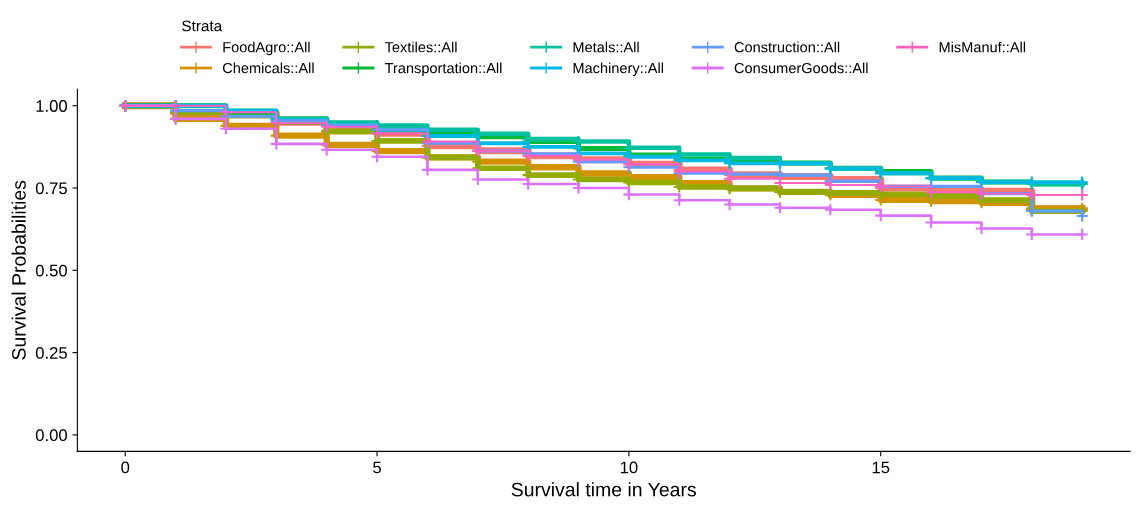  What do you see at coordinates (982, 47) in the screenshot?
I see `legend-label: MisManuf::All` at bounding box center [982, 47].